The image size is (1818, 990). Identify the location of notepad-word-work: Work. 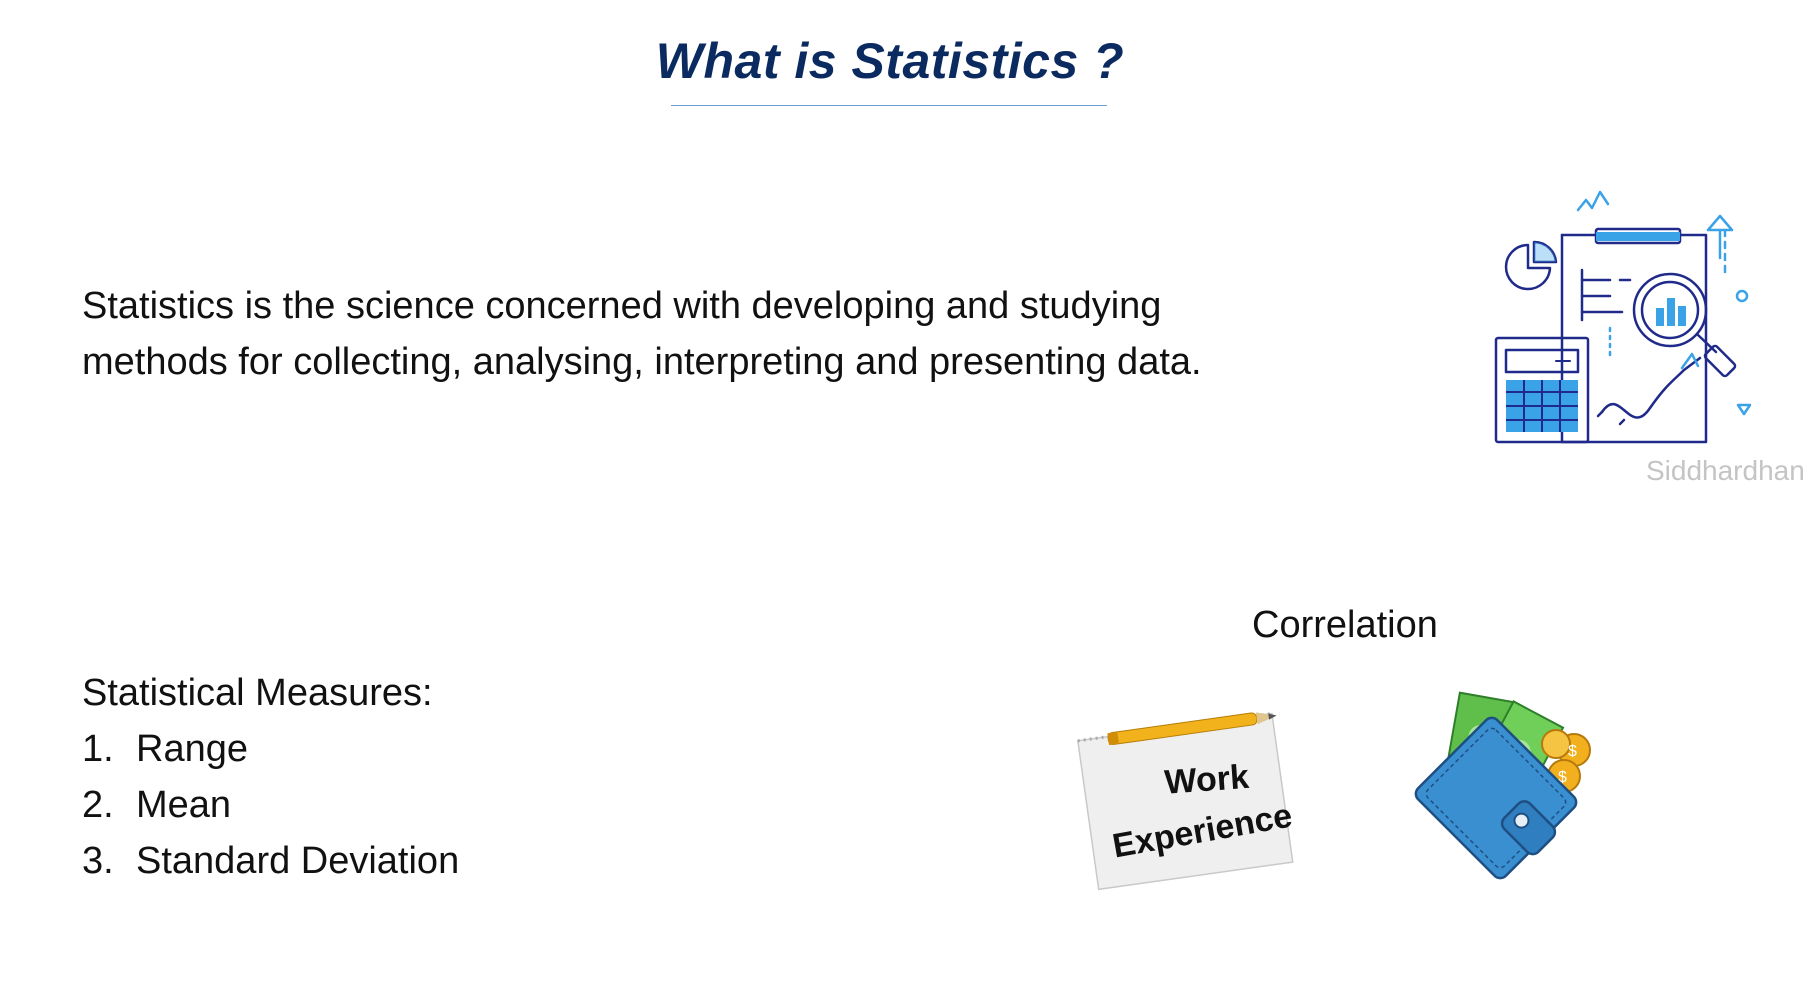
(1206, 780).